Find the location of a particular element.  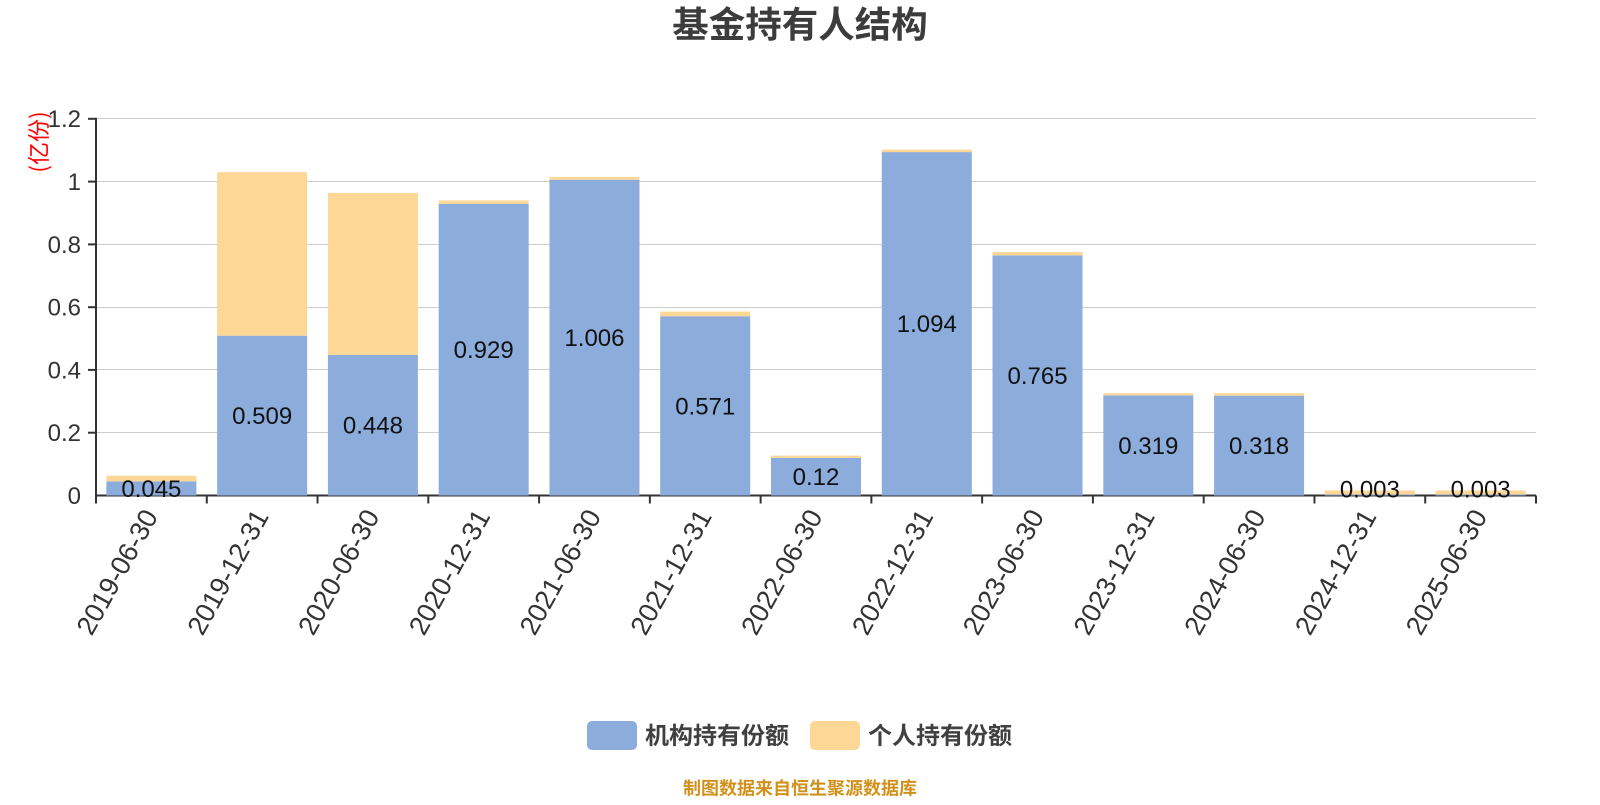

svg-text: 0.12 is located at coordinates (816, 477).